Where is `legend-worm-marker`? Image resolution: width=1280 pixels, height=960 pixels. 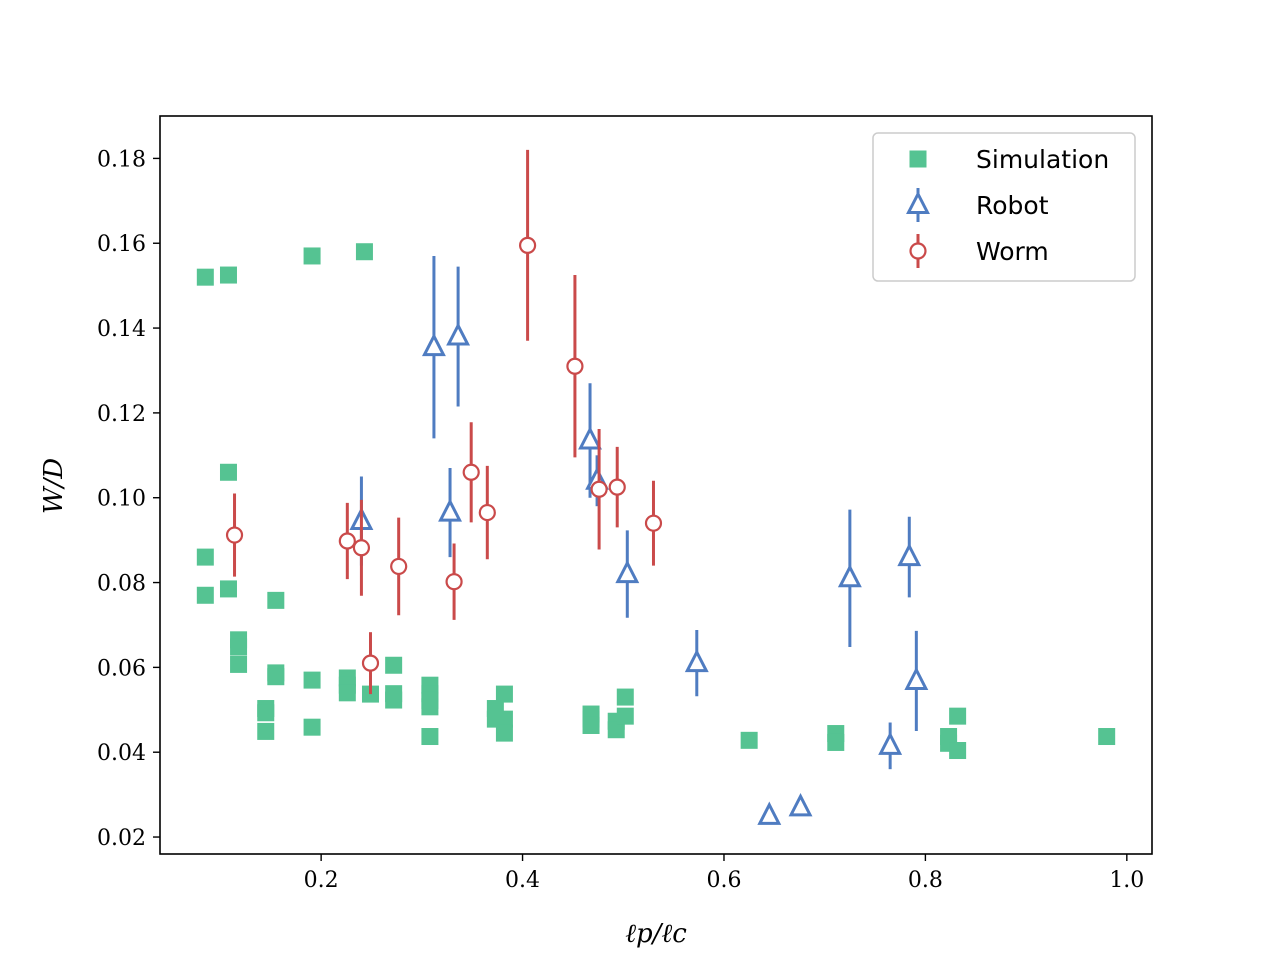 legend-worm-marker is located at coordinates (918, 251).